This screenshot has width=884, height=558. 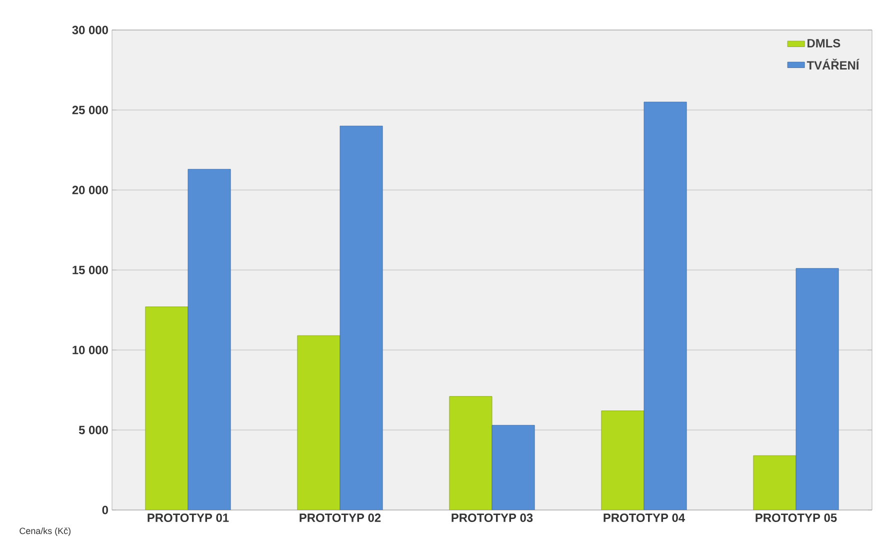 What do you see at coordinates (492, 518) in the screenshot?
I see `x-tick-label: PROTOTYP 03` at bounding box center [492, 518].